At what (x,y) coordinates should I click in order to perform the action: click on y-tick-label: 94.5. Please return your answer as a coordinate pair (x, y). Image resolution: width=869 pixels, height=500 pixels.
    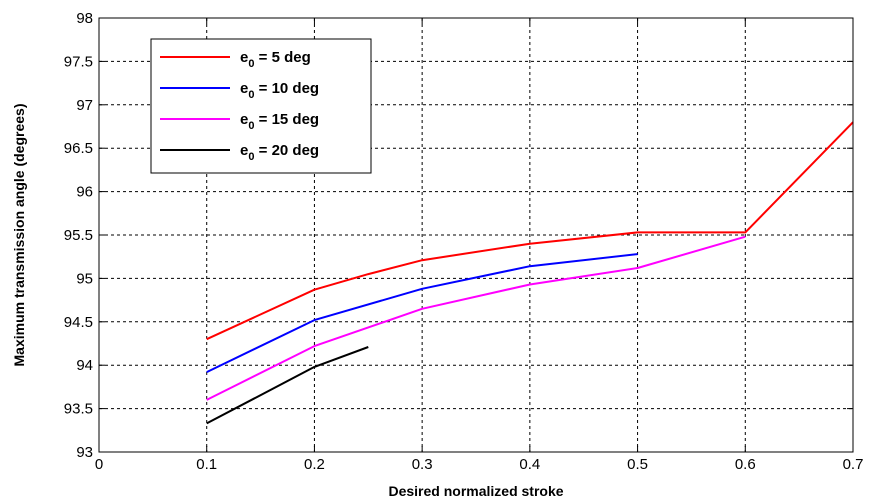
    Looking at the image, I should click on (78, 322).